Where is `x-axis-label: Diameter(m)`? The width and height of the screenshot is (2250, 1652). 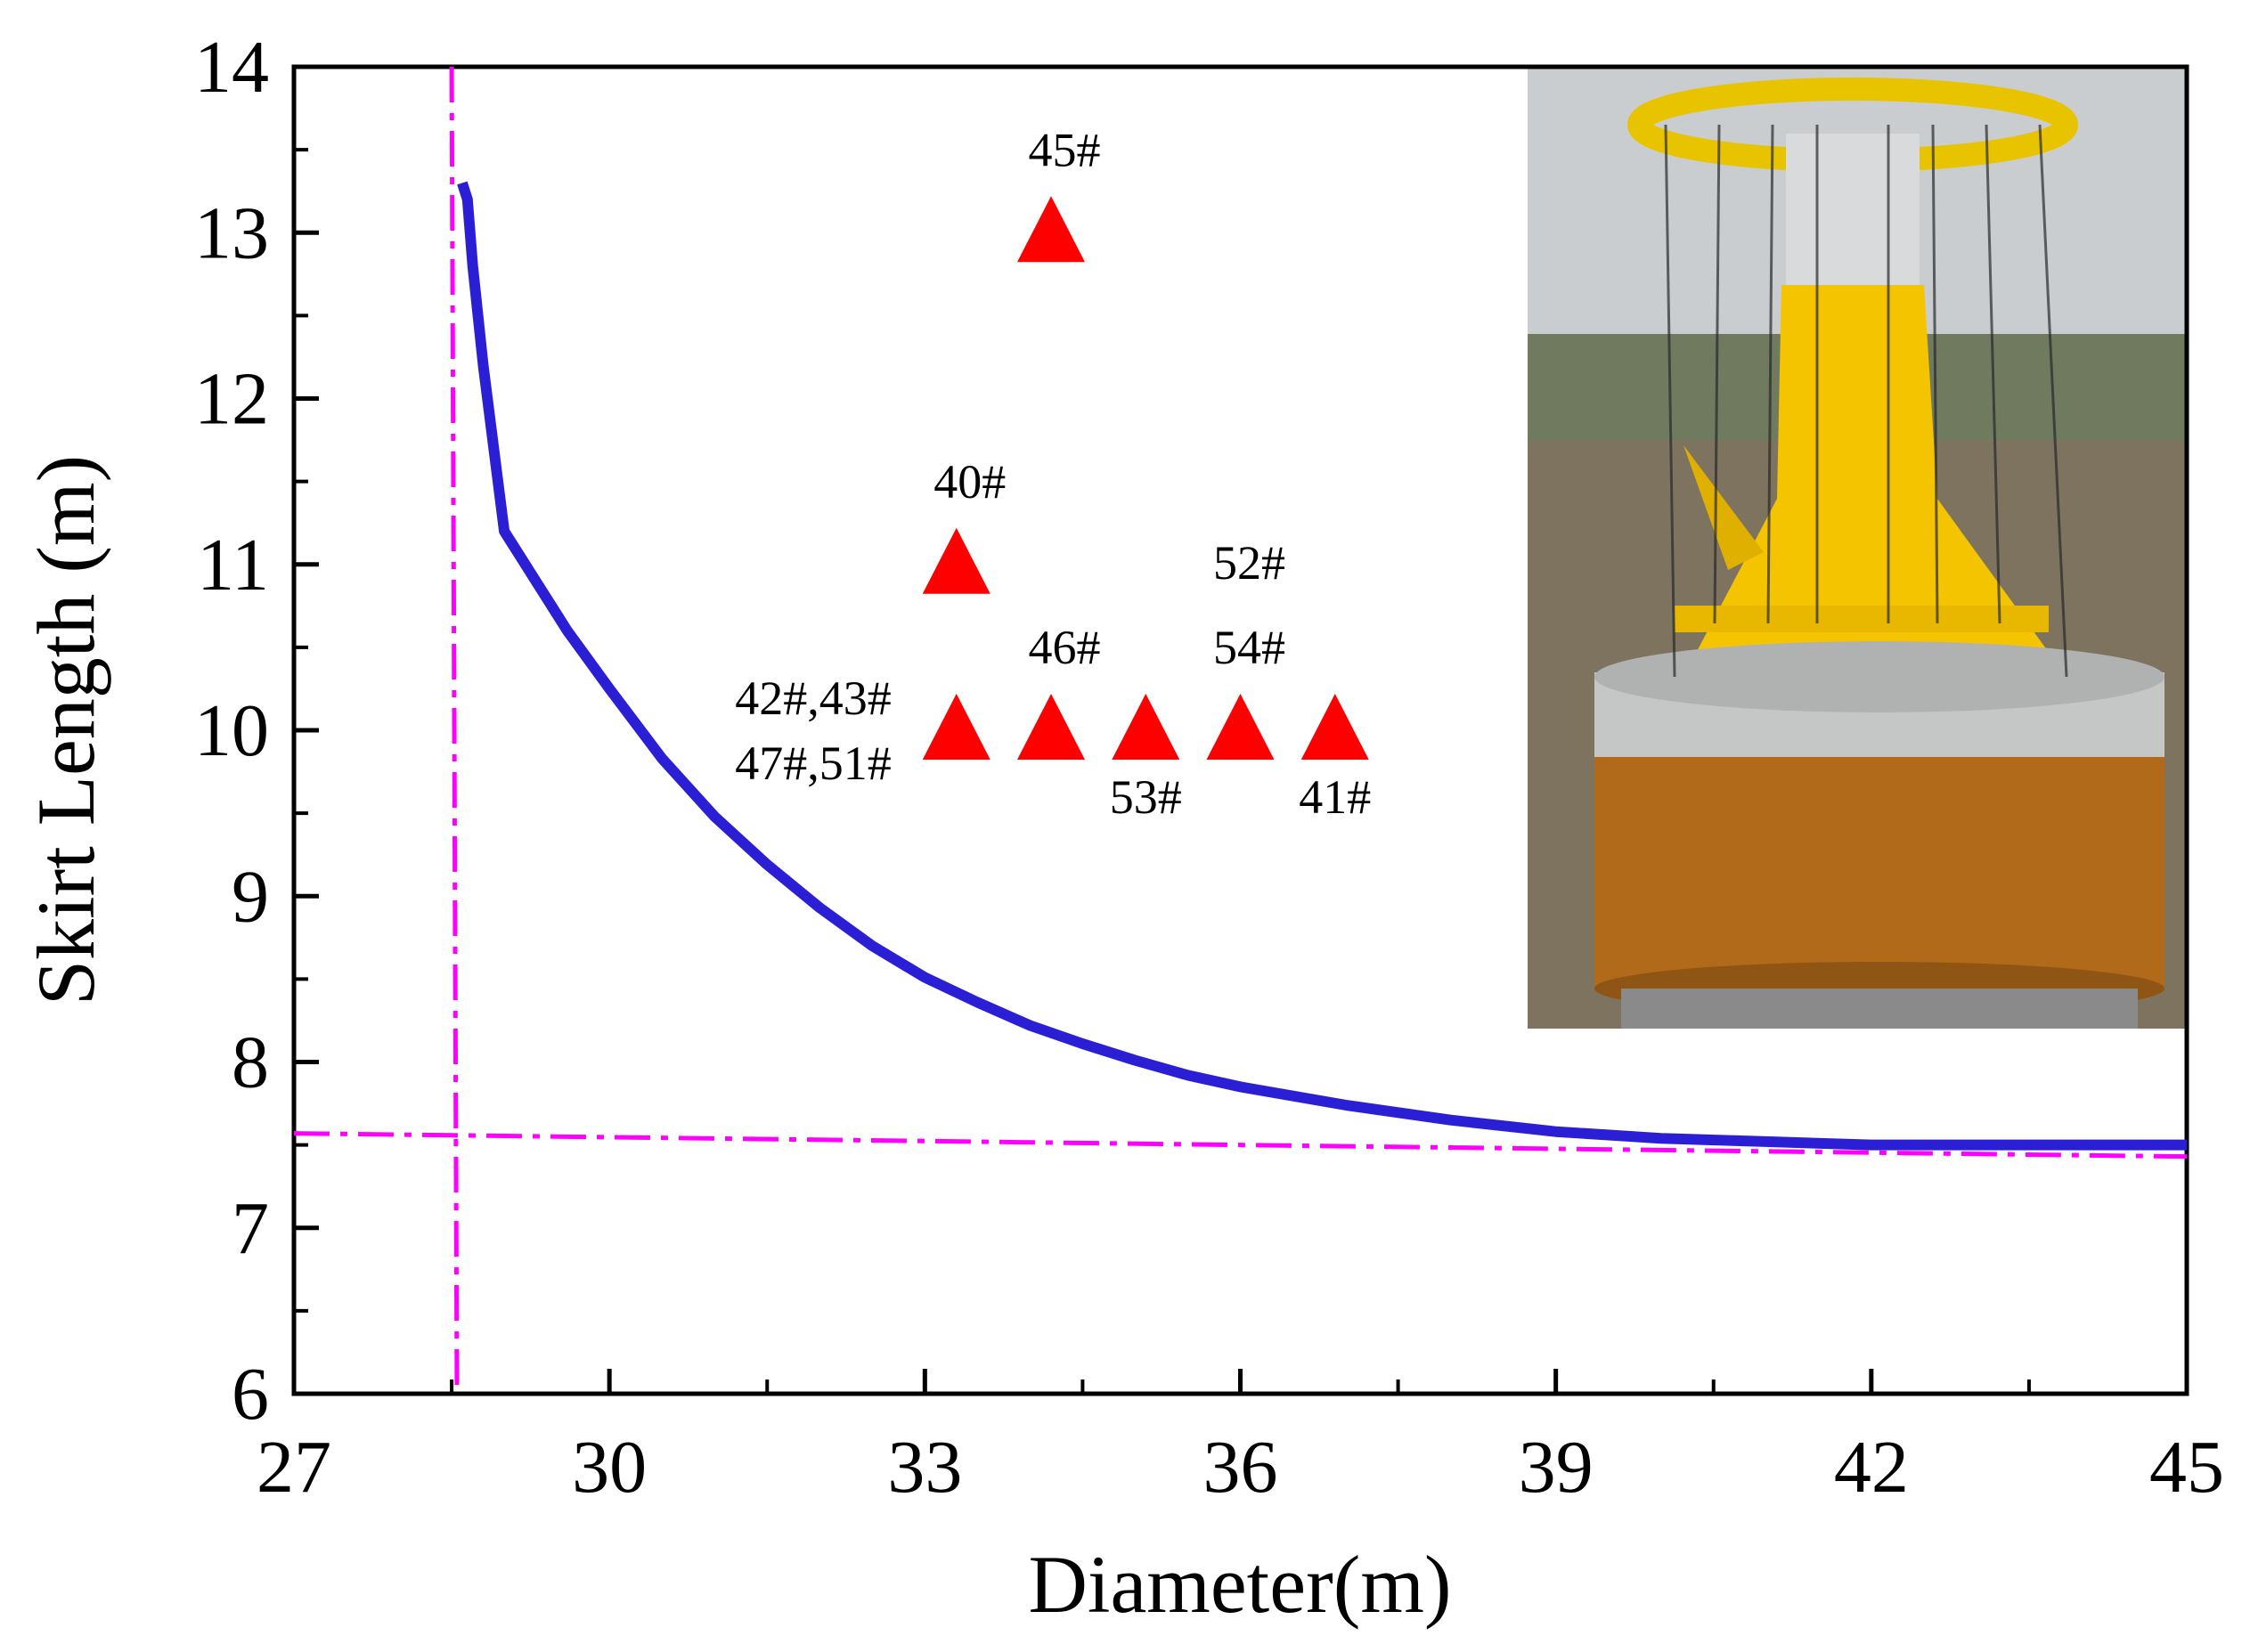 x-axis-label: Diameter(m) is located at coordinates (1239, 1584).